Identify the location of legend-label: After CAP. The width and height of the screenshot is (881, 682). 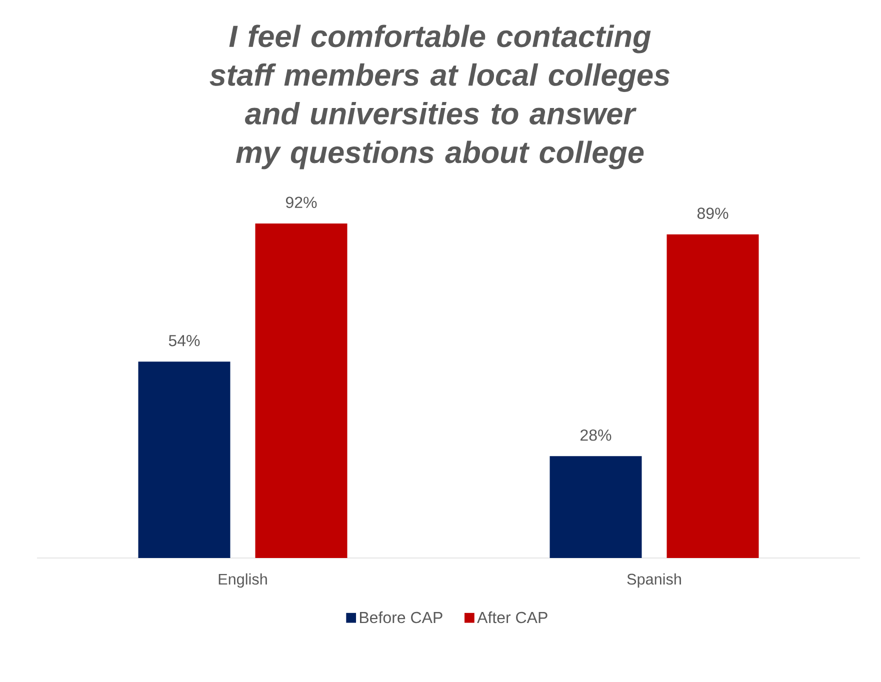
(512, 617).